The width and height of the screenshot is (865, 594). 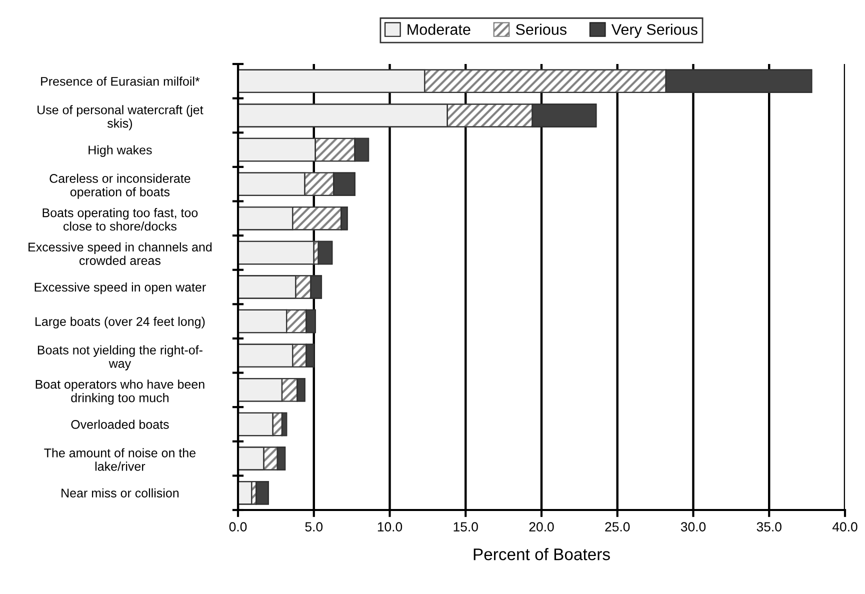 What do you see at coordinates (120, 253) in the screenshot?
I see `y-tick-label: Excessive speed in channels and crowded areas` at bounding box center [120, 253].